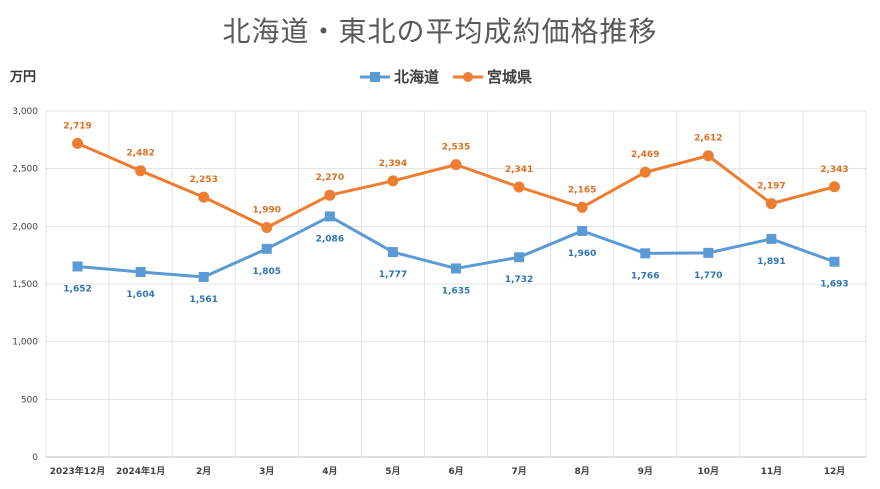  What do you see at coordinates (140, 471) in the screenshot?
I see `x-tick-label: 2024年1月` at bounding box center [140, 471].